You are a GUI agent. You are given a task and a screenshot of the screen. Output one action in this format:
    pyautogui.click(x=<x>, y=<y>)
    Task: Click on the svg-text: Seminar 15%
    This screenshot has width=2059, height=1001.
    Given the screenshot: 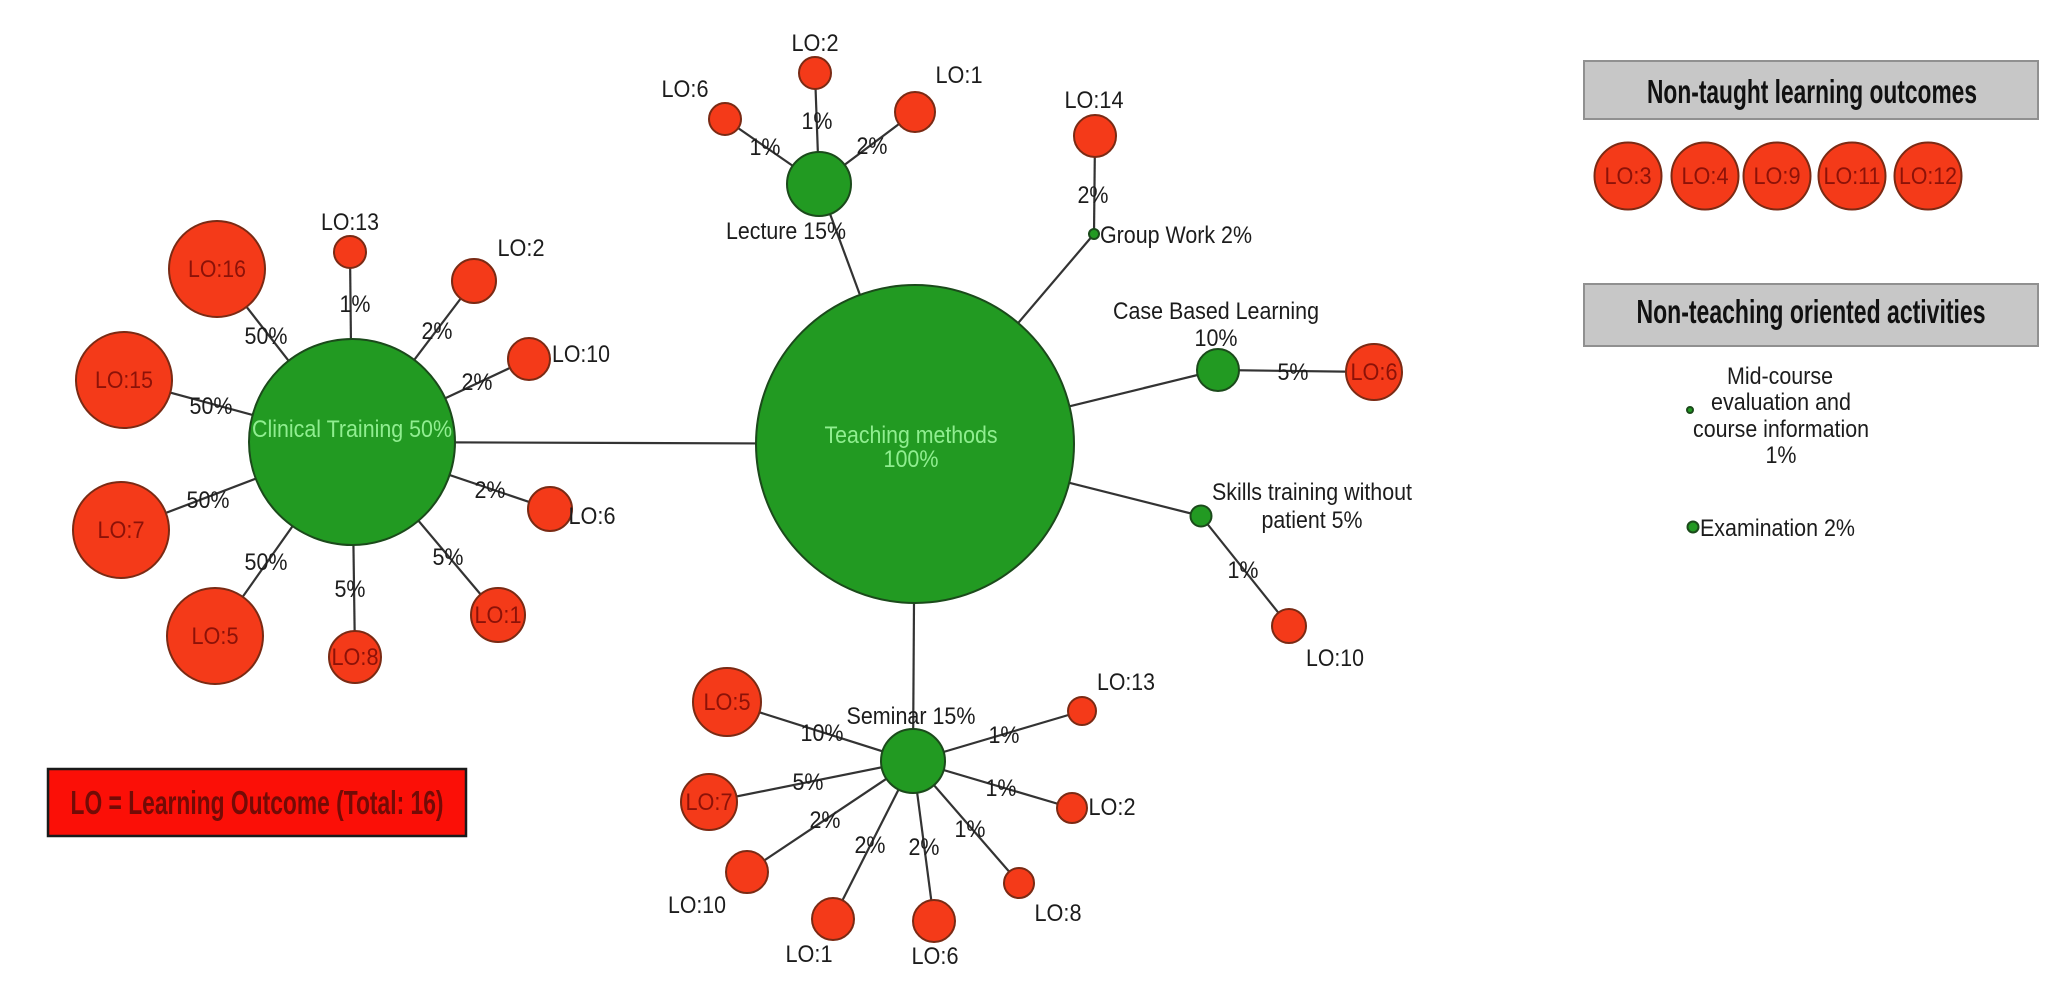 What is the action you would take?
    pyautogui.click(x=911, y=716)
    